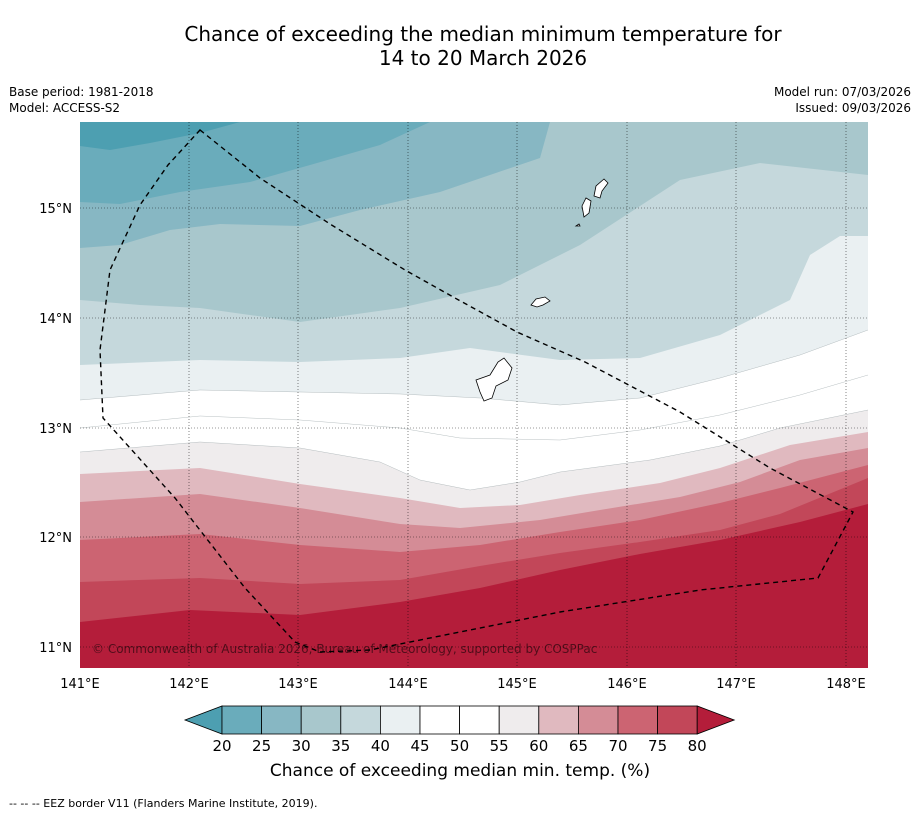 This screenshot has width=919, height=816. What do you see at coordinates (617, 746) in the screenshot?
I see `colorbar-tick-70: 70` at bounding box center [617, 746].